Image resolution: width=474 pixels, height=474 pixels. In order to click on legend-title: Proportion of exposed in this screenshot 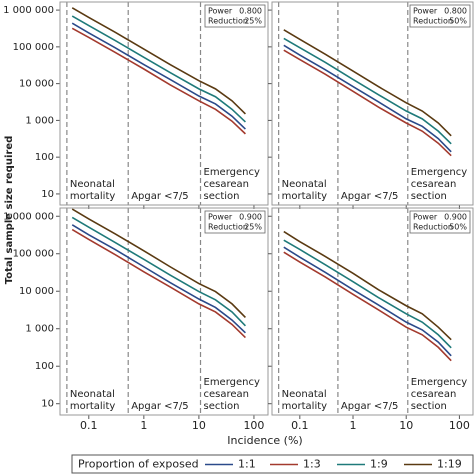, I will do `click(138, 464)`.